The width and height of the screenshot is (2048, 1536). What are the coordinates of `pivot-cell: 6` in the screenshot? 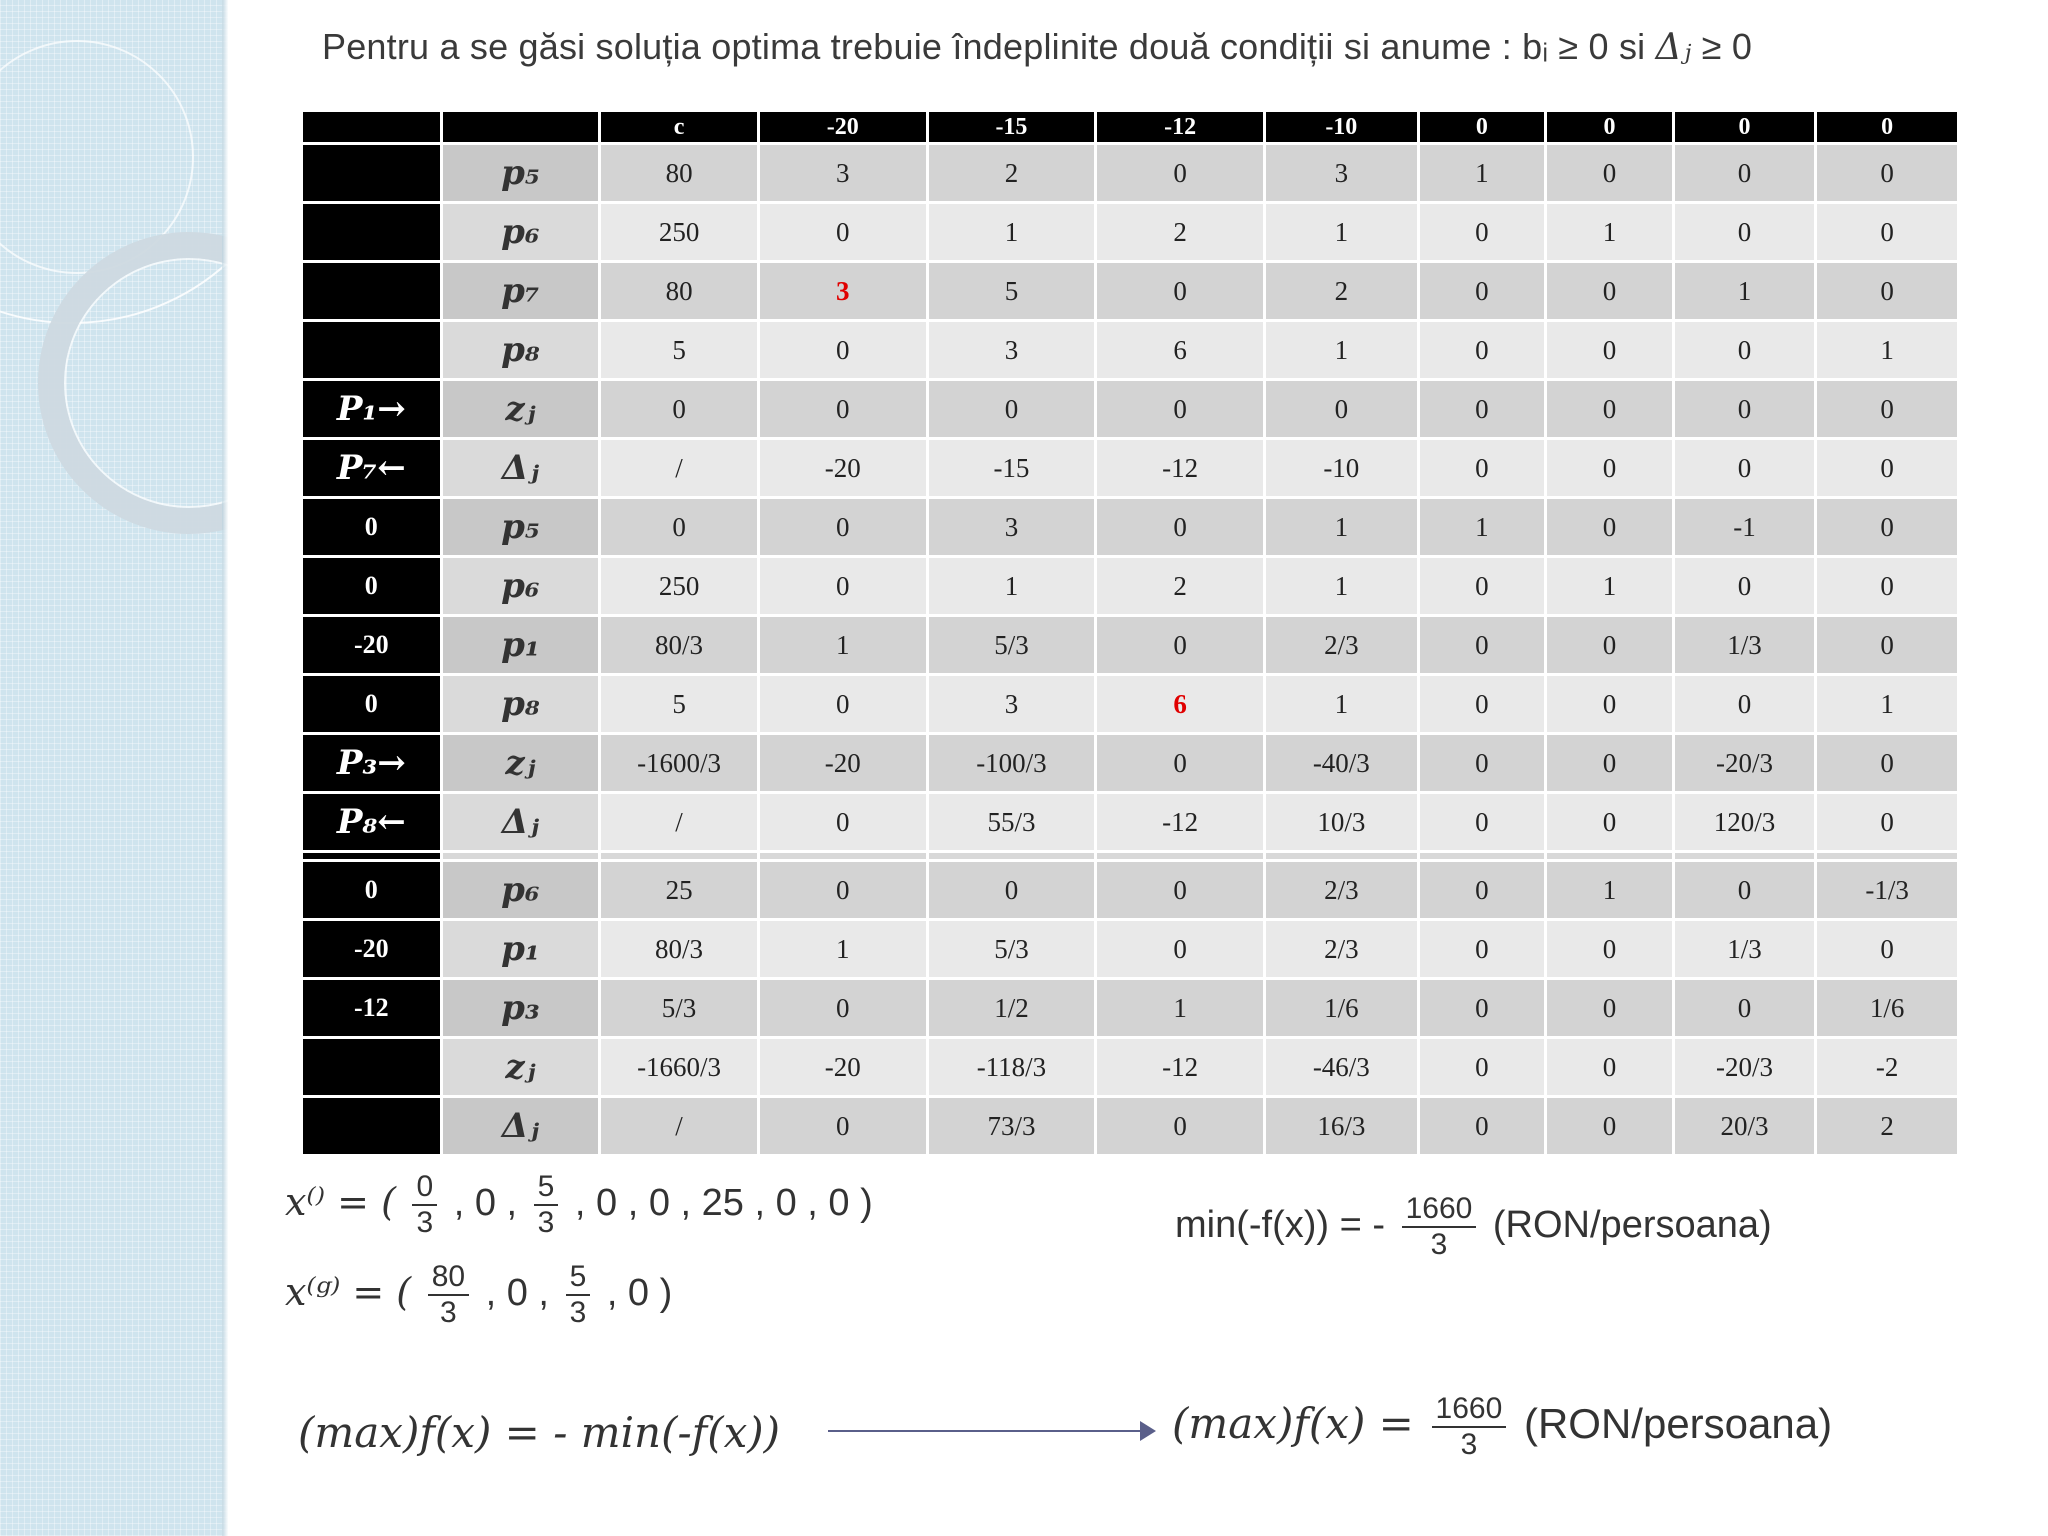 It's located at (1180, 704).